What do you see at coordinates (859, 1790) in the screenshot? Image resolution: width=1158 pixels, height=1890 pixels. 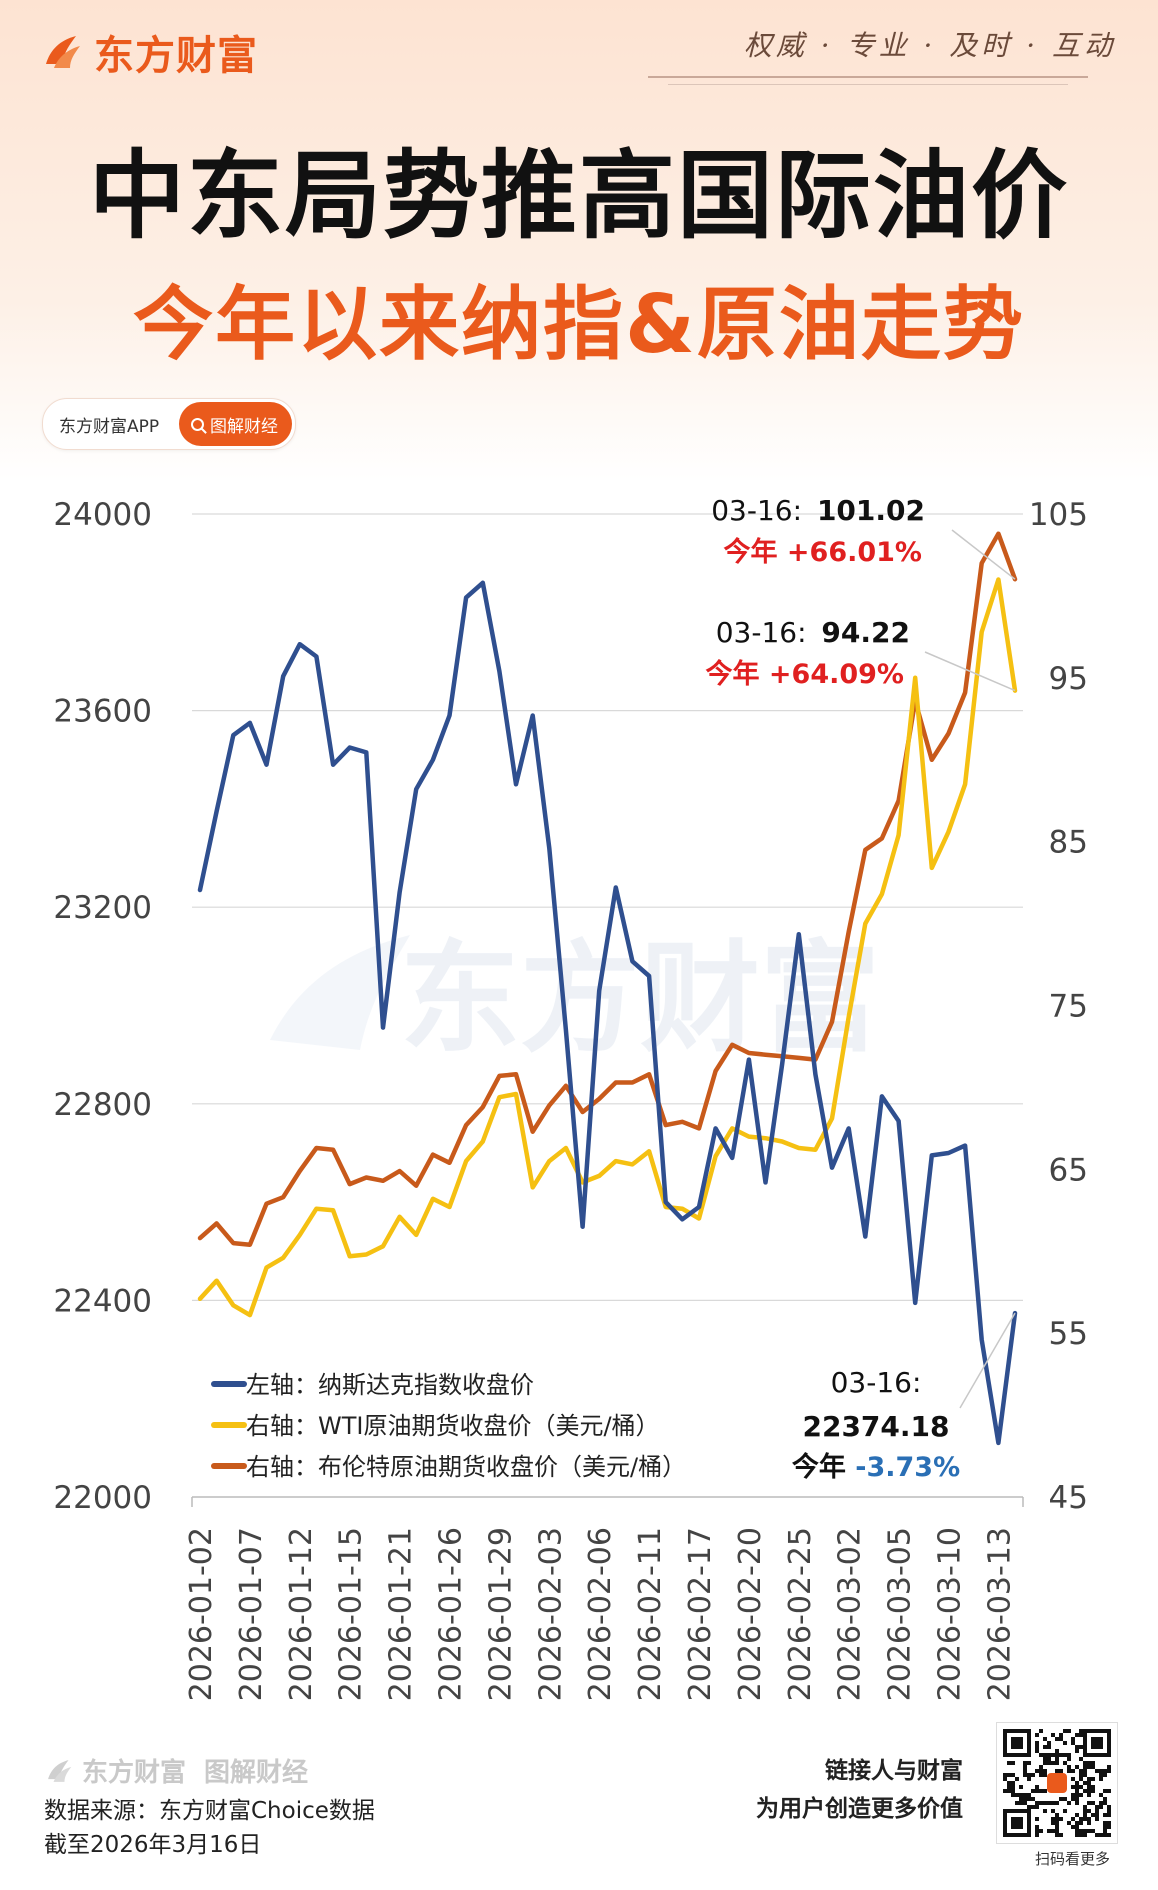 I see `footer-slogan: 链接人与财富 为用户创造更多价值` at bounding box center [859, 1790].